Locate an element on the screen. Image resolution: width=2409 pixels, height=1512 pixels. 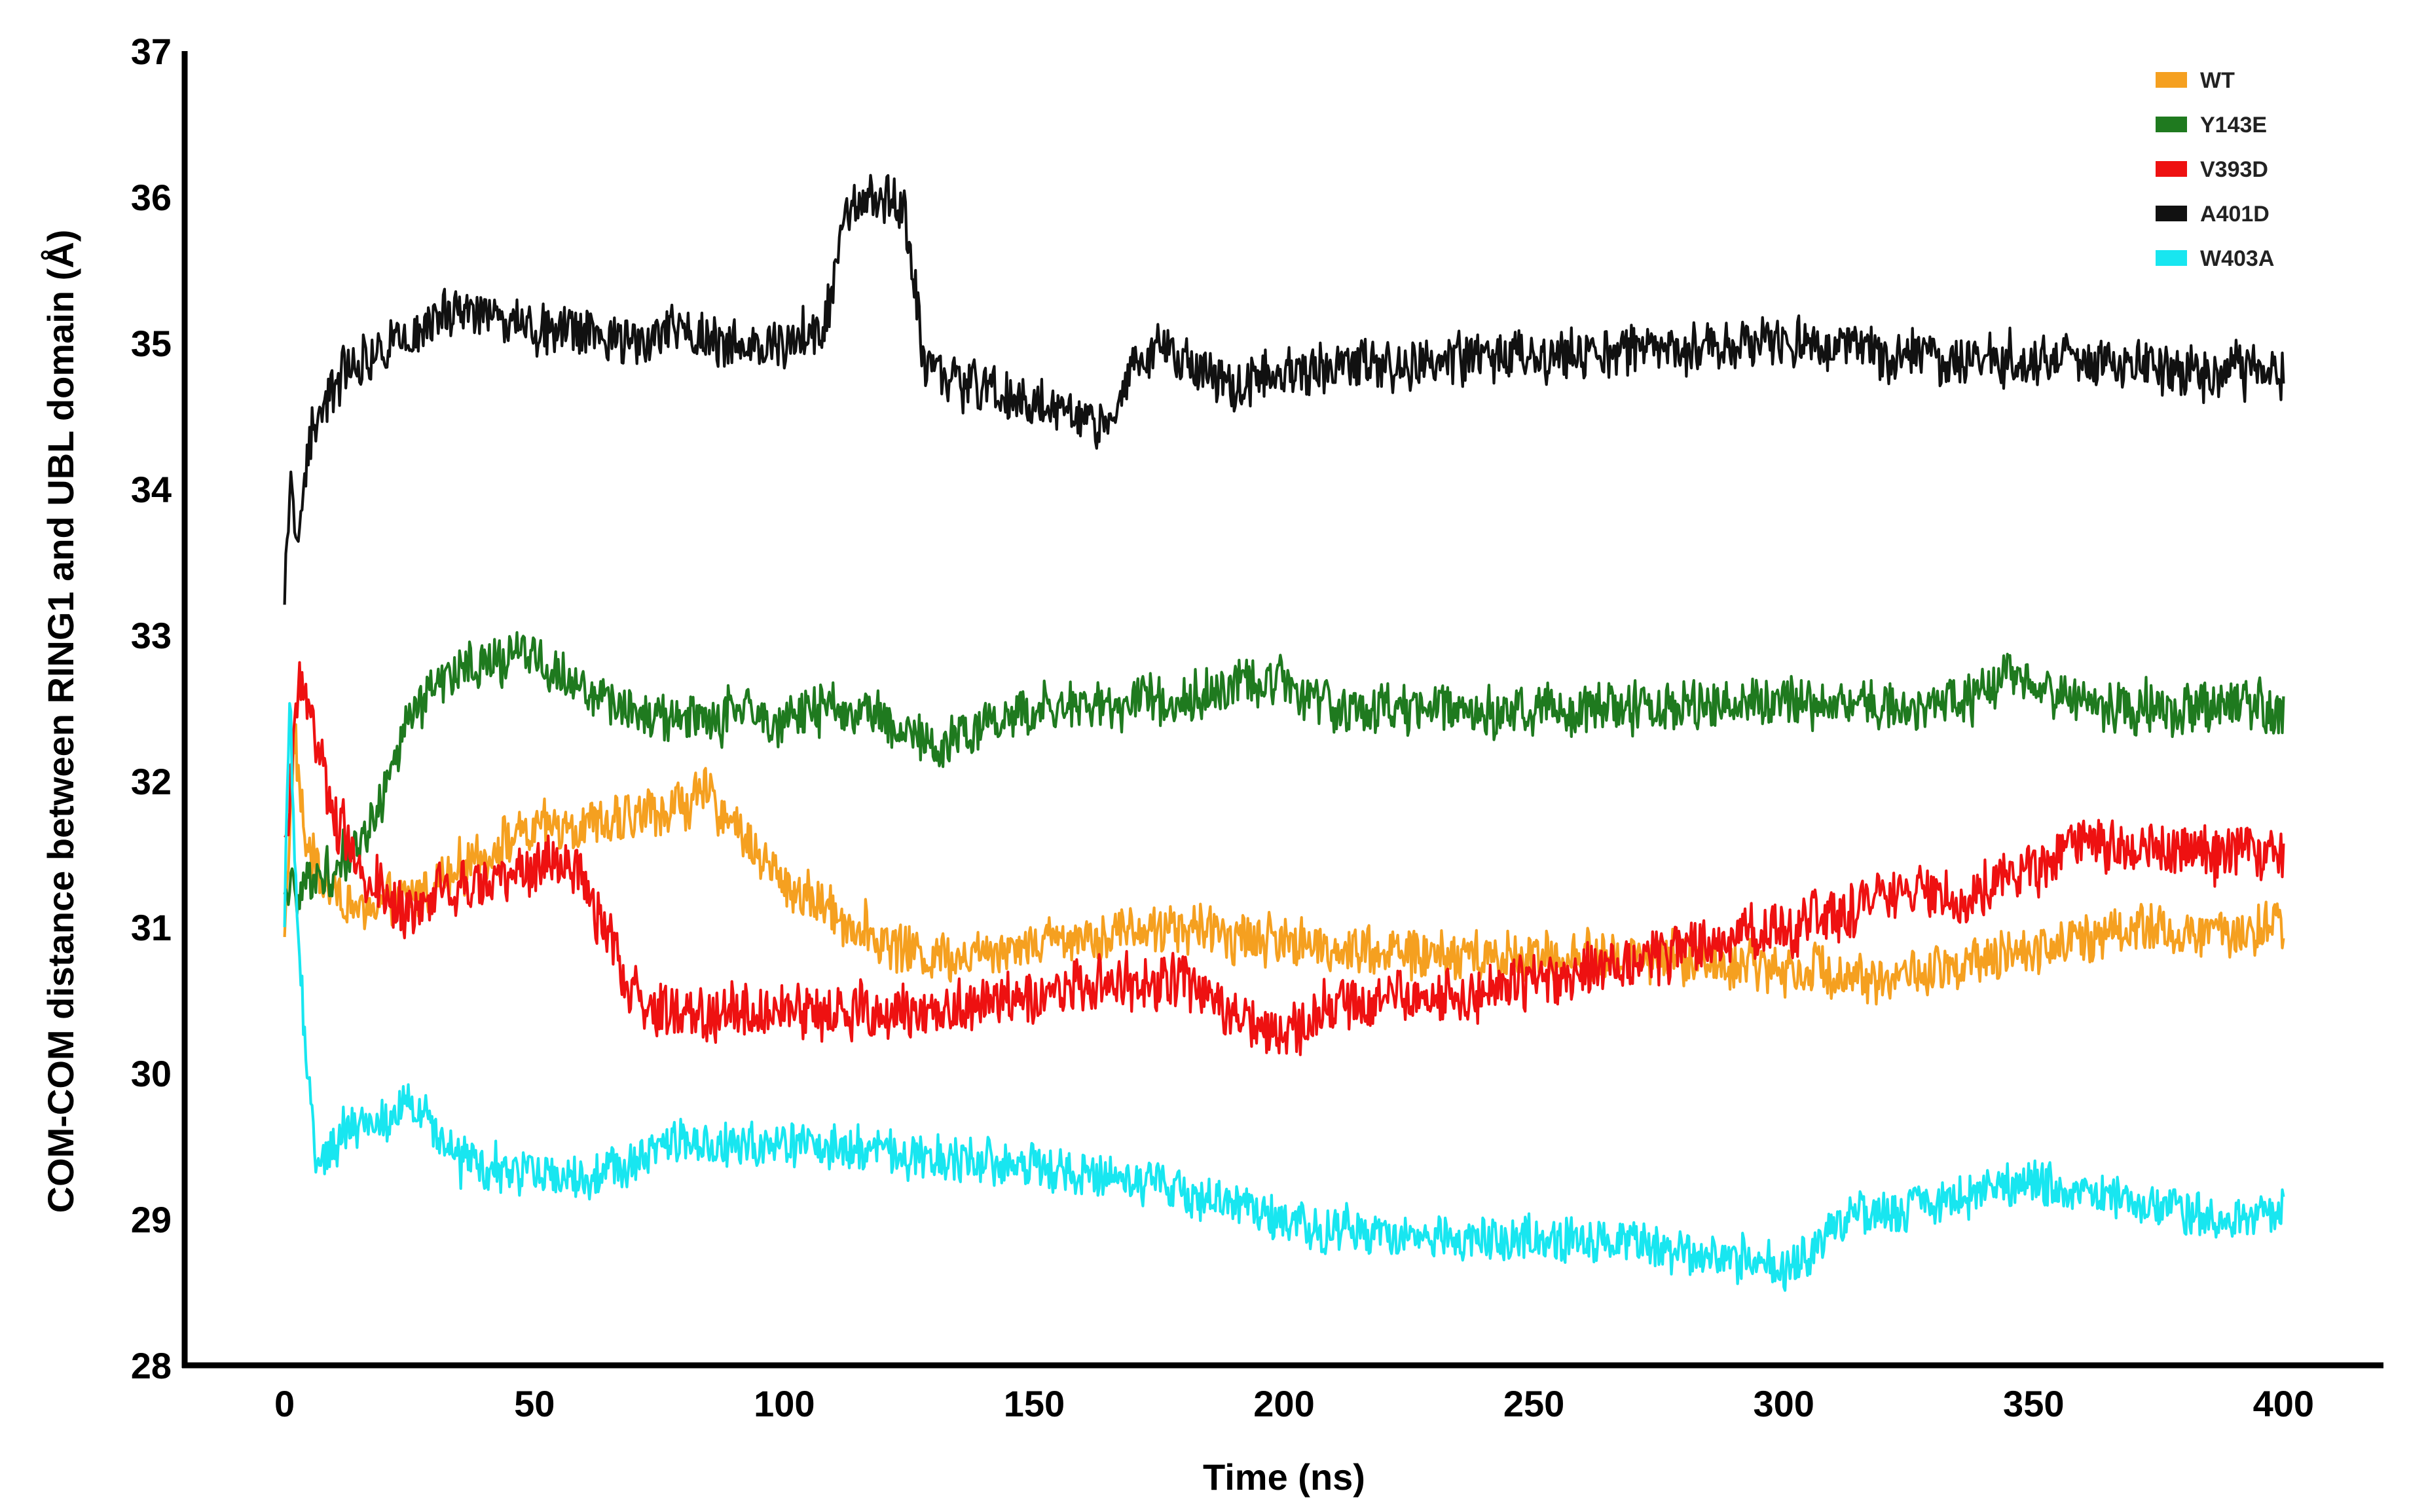
y-tick-label: 35 is located at coordinates (151, 343).